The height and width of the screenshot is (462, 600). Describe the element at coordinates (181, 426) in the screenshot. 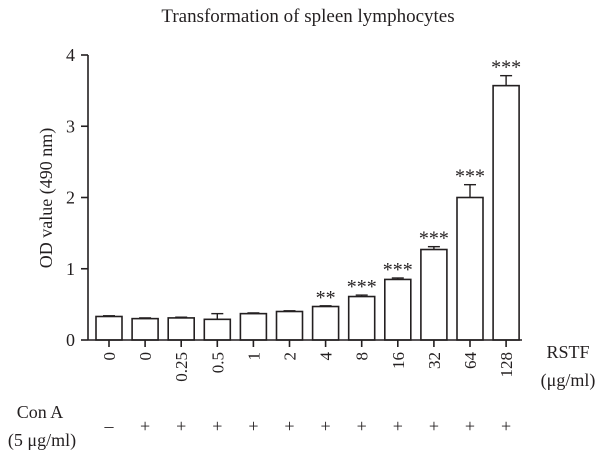

I see `con-a-sign-2: +` at that location.